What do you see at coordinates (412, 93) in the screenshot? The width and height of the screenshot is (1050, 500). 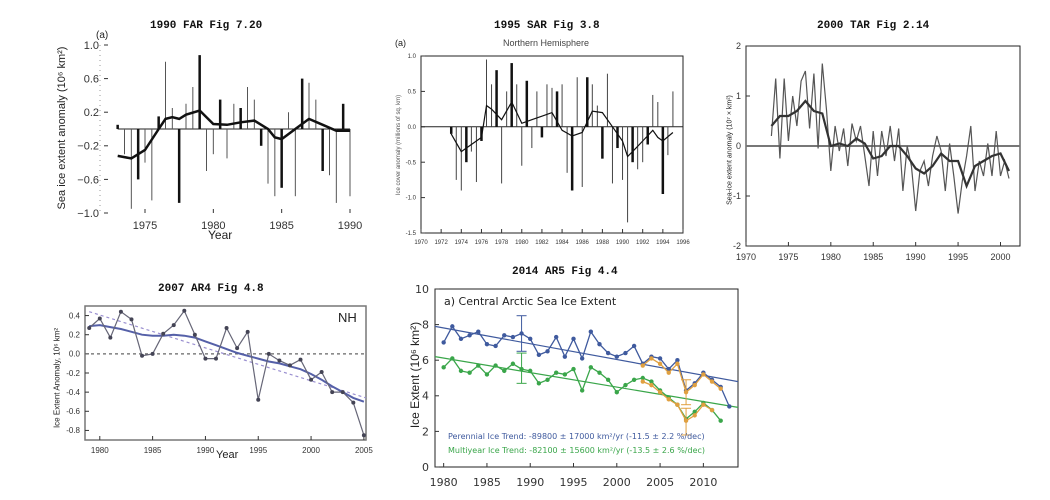 I see `chart2-y-tick-label: 0.5` at bounding box center [412, 93].